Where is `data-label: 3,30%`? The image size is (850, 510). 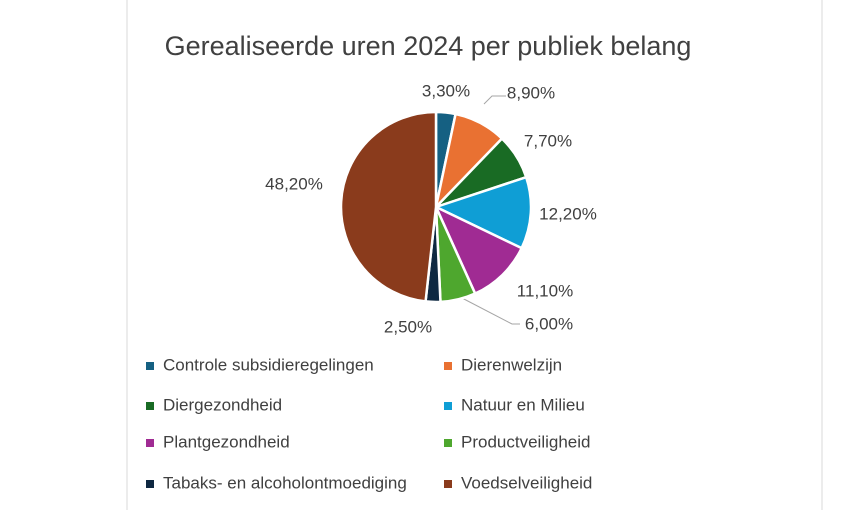 data-label: 3,30% is located at coordinates (446, 90).